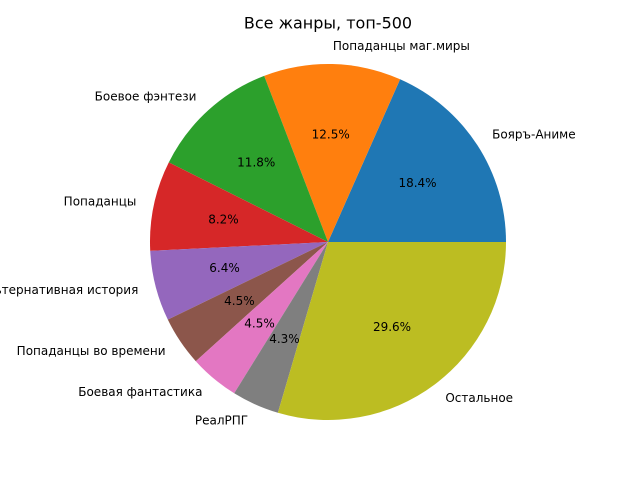  I want to click on slice-label: Боевая фантастика, so click(140, 392).